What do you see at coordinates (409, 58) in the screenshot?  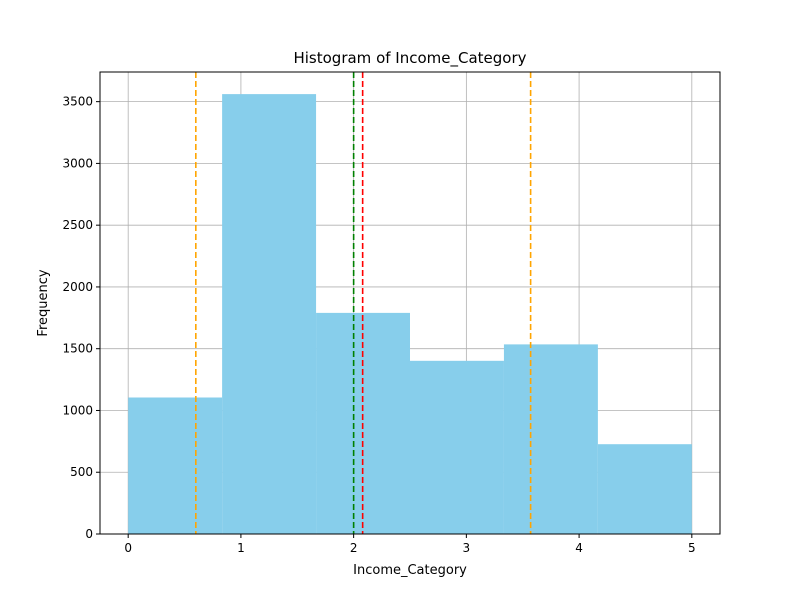 I see `chart-title: Histogram of Income_Category` at bounding box center [409, 58].